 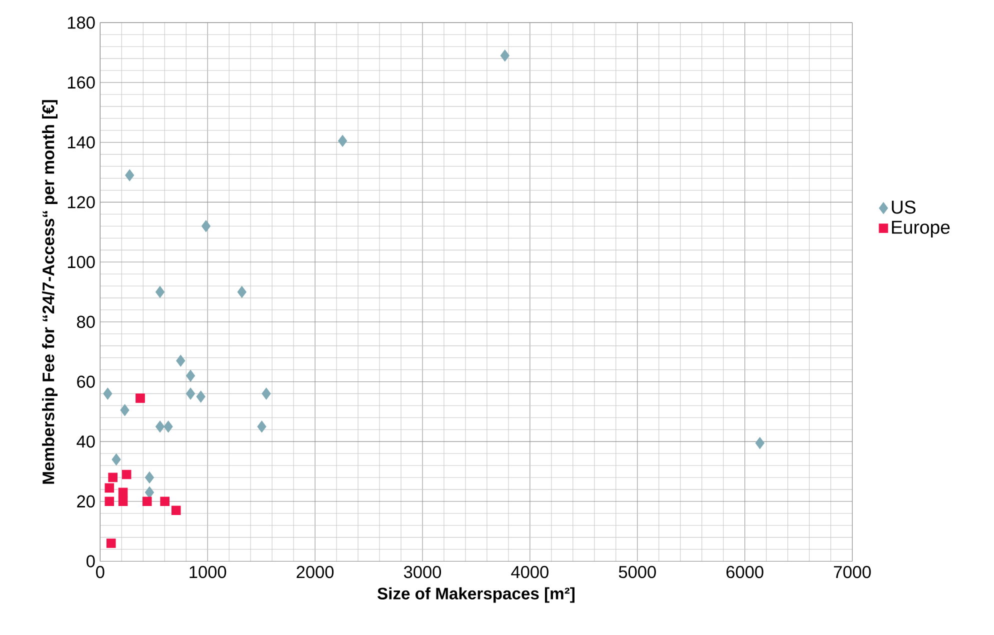 What do you see at coordinates (852, 572) in the screenshot?
I see `x-tick-label: 7000` at bounding box center [852, 572].